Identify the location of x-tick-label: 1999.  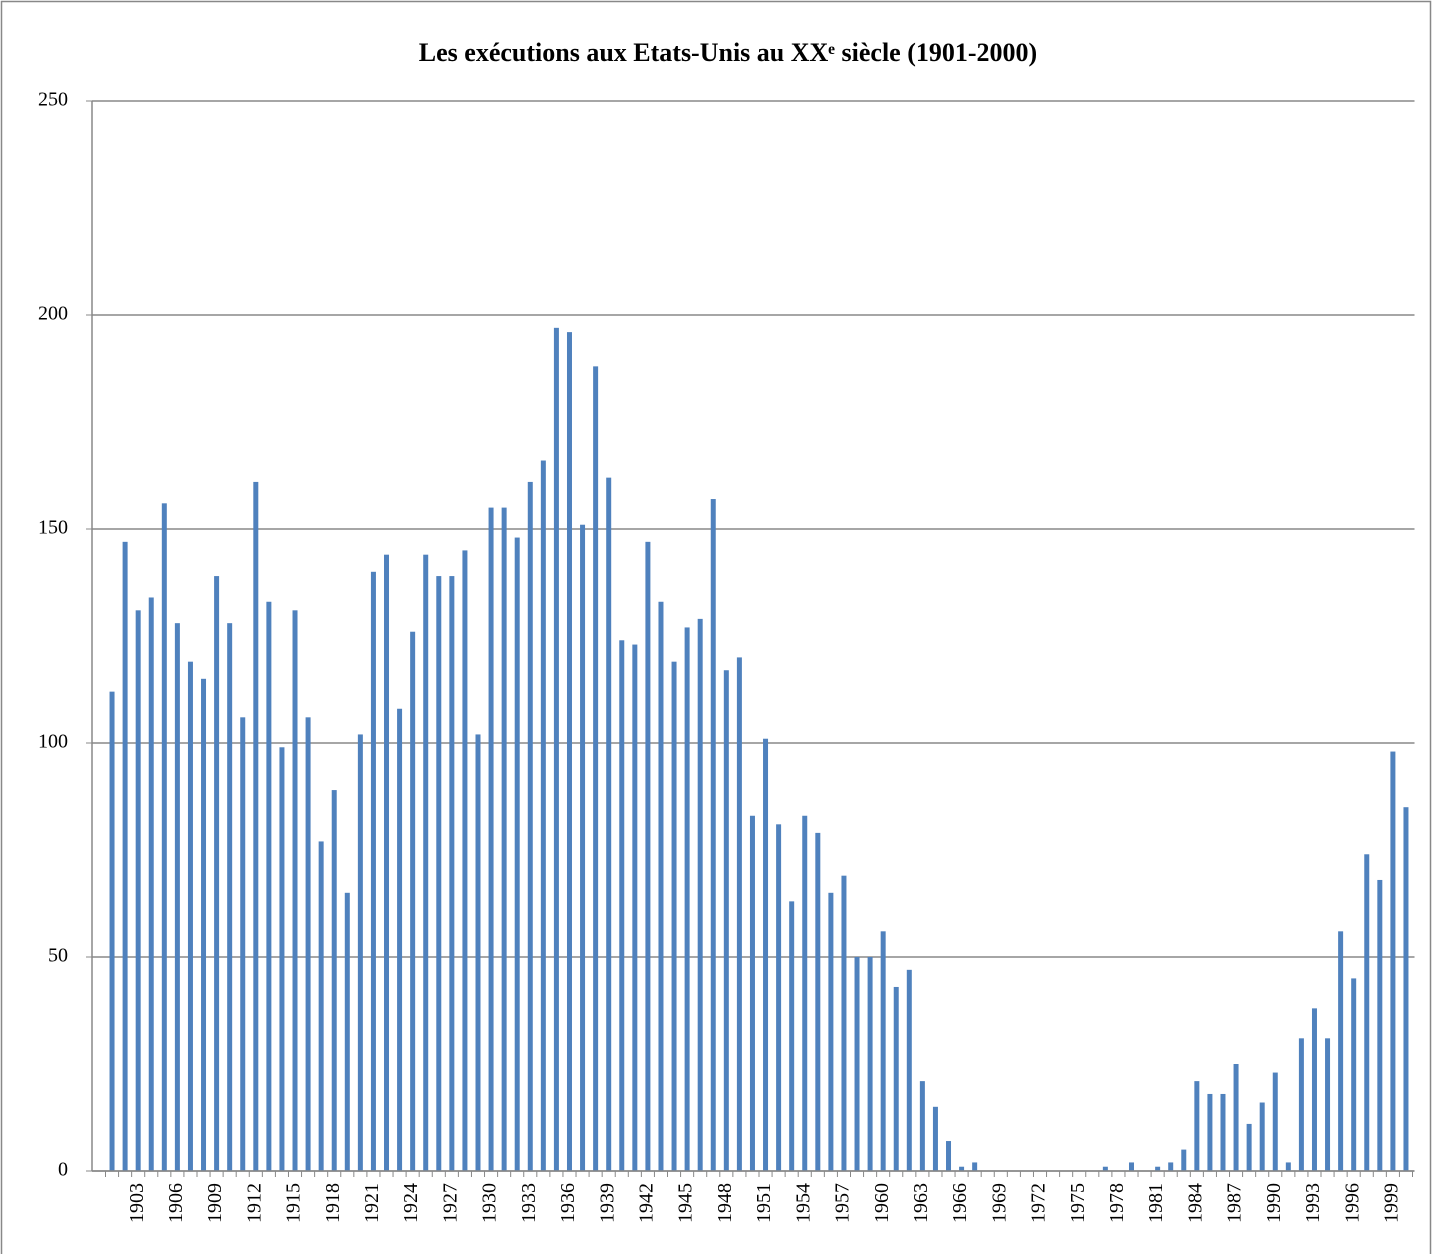
(1391, 1203).